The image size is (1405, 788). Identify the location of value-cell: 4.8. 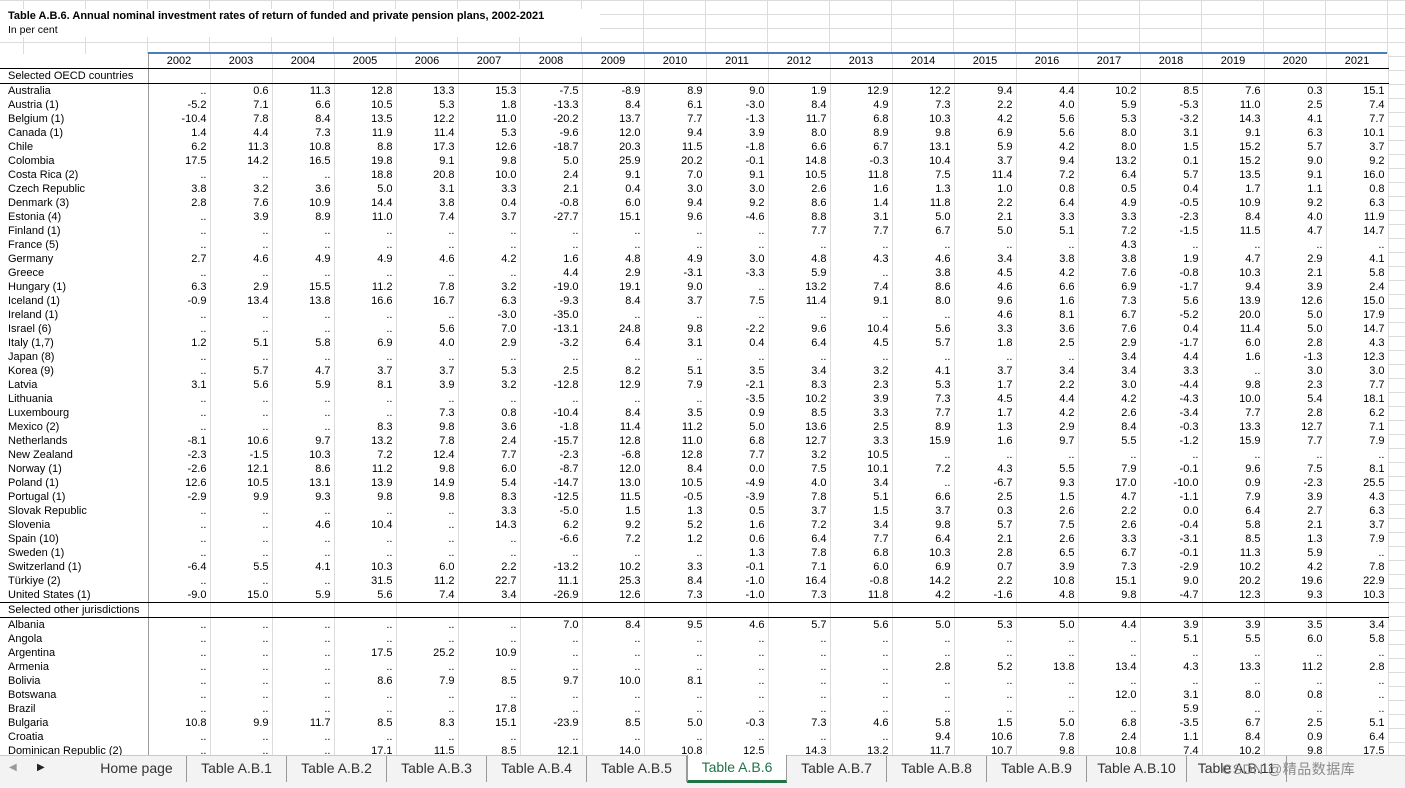
(1047, 595).